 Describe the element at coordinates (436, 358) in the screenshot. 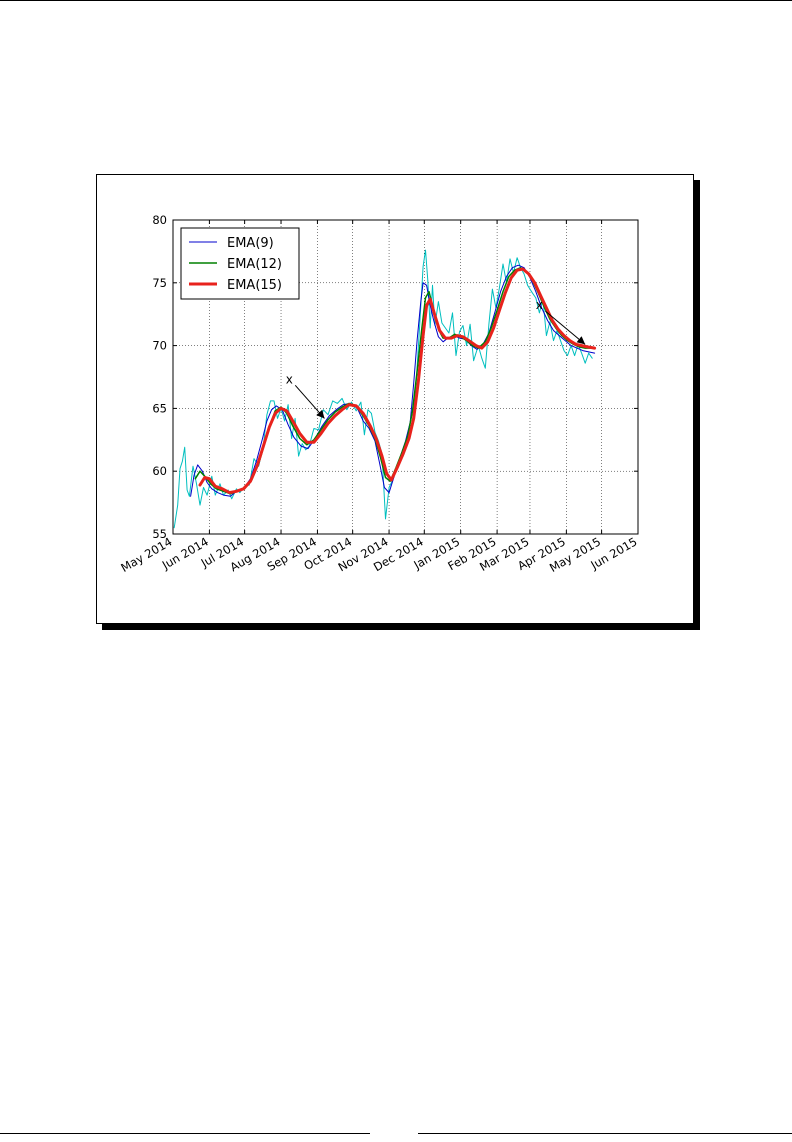

I see `annotations: xx` at that location.